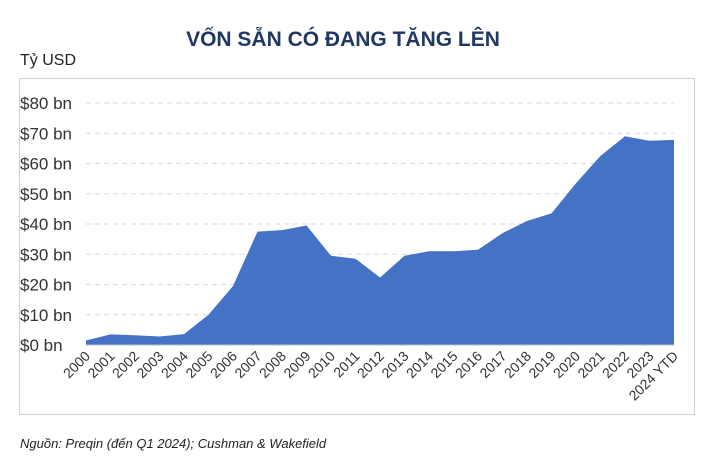 This screenshot has height=467, width=726. Describe the element at coordinates (198, 364) in the screenshot. I see `x-tick-label: 2005` at that location.